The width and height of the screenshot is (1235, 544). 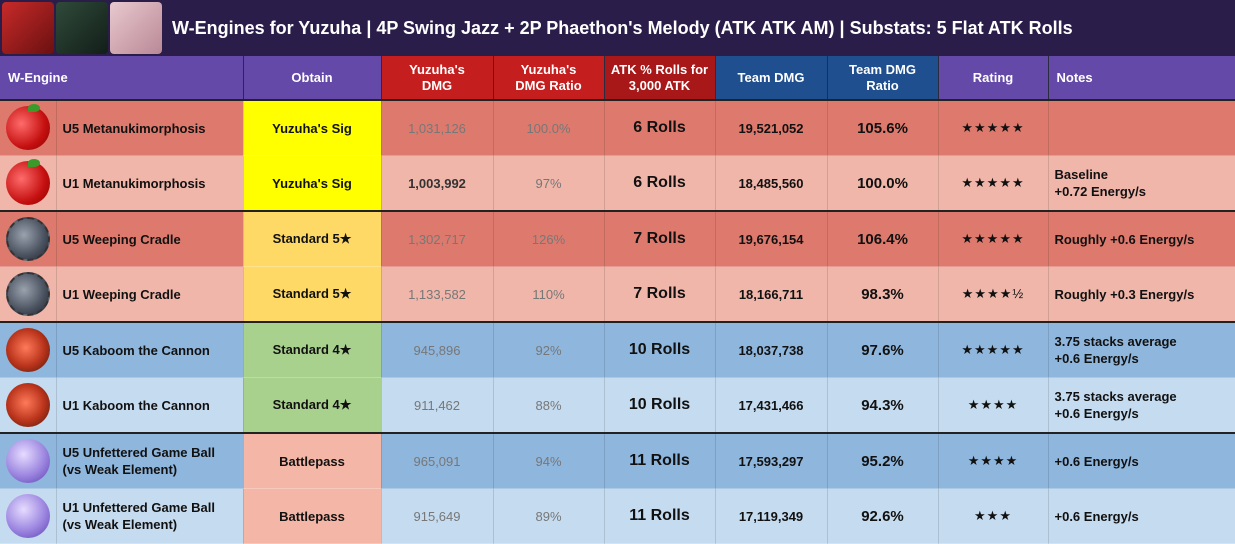 I want to click on game-ball-icon, so click(x=27, y=461).